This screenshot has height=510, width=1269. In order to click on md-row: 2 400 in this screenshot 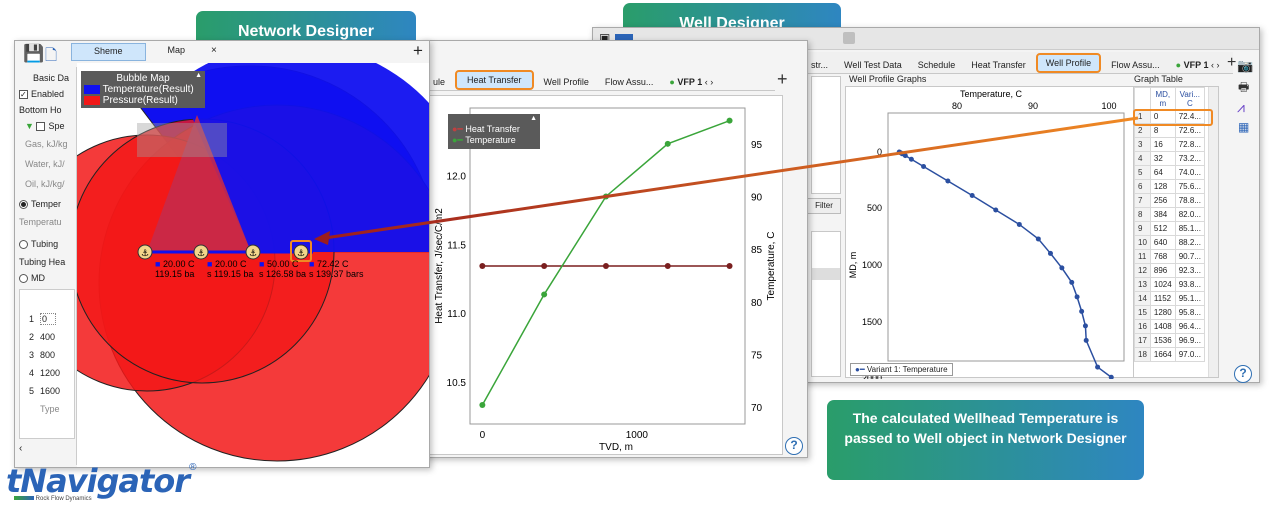, I will do `click(42, 337)`.